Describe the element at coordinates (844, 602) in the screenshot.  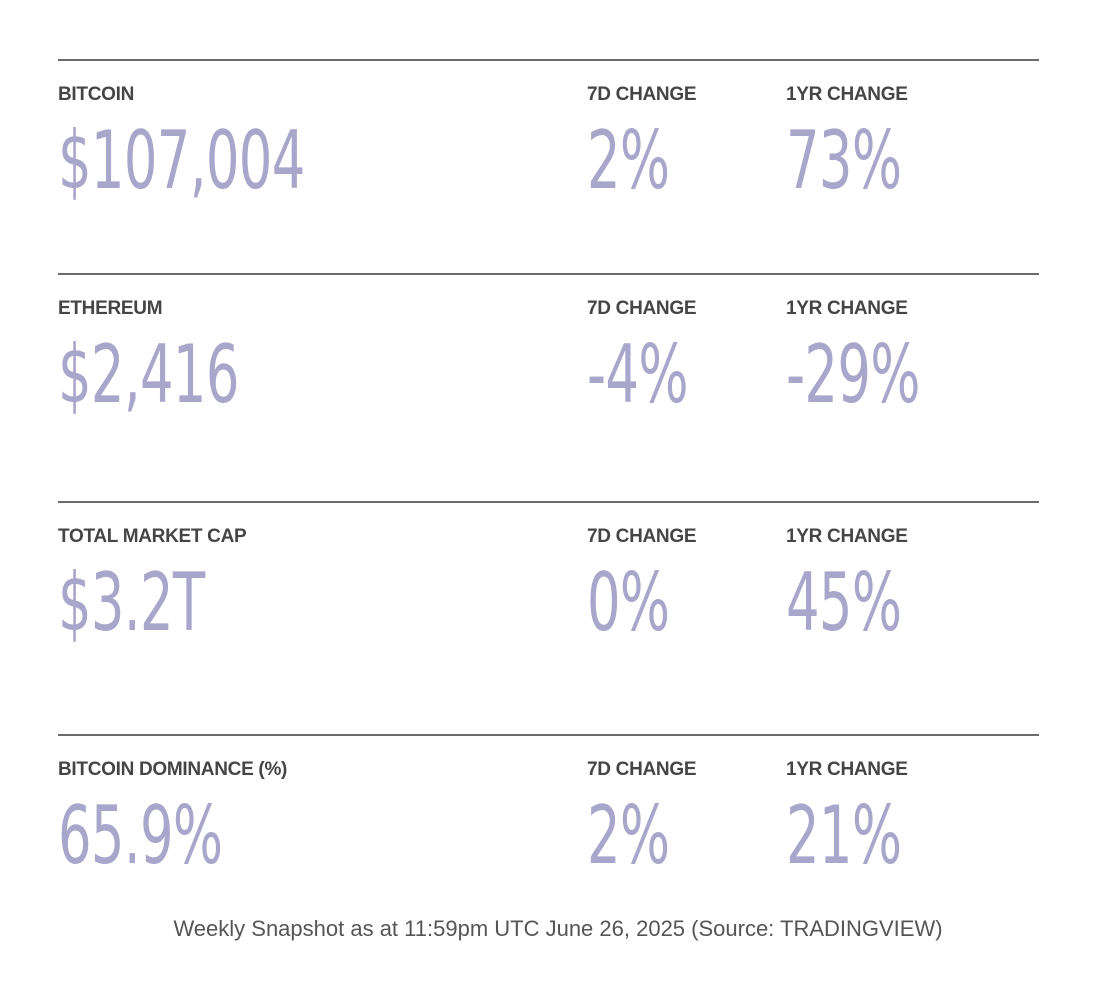
I see `change-1yr-value: 45%` at that location.